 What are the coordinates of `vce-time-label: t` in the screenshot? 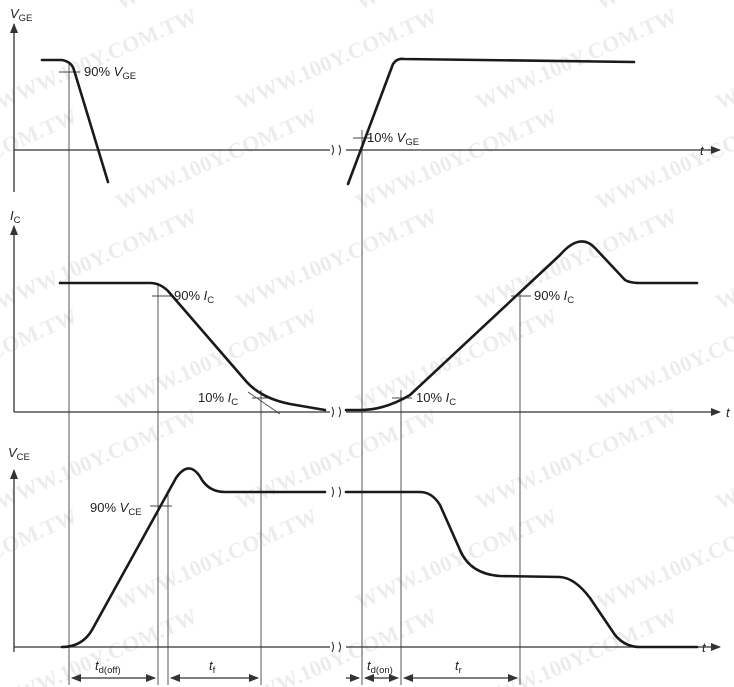 It's located at (704, 647).